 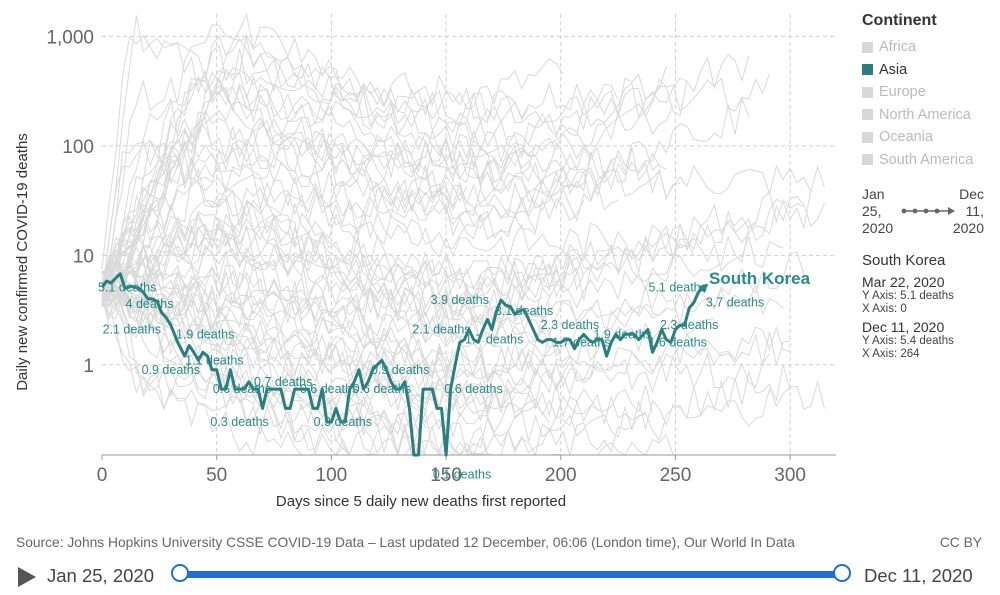 I want to click on timeline-start-handle, so click(x=180, y=573).